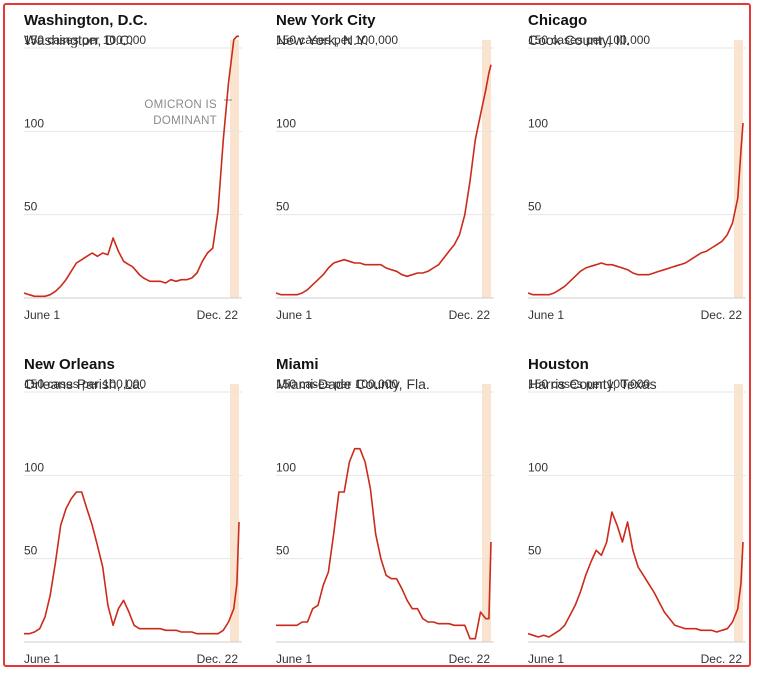 The height and width of the screenshot is (678, 758). I want to click on chart-new-york: 150 cases per 100,000 100 50 June 1 Dec. 22, so click(385, 177).